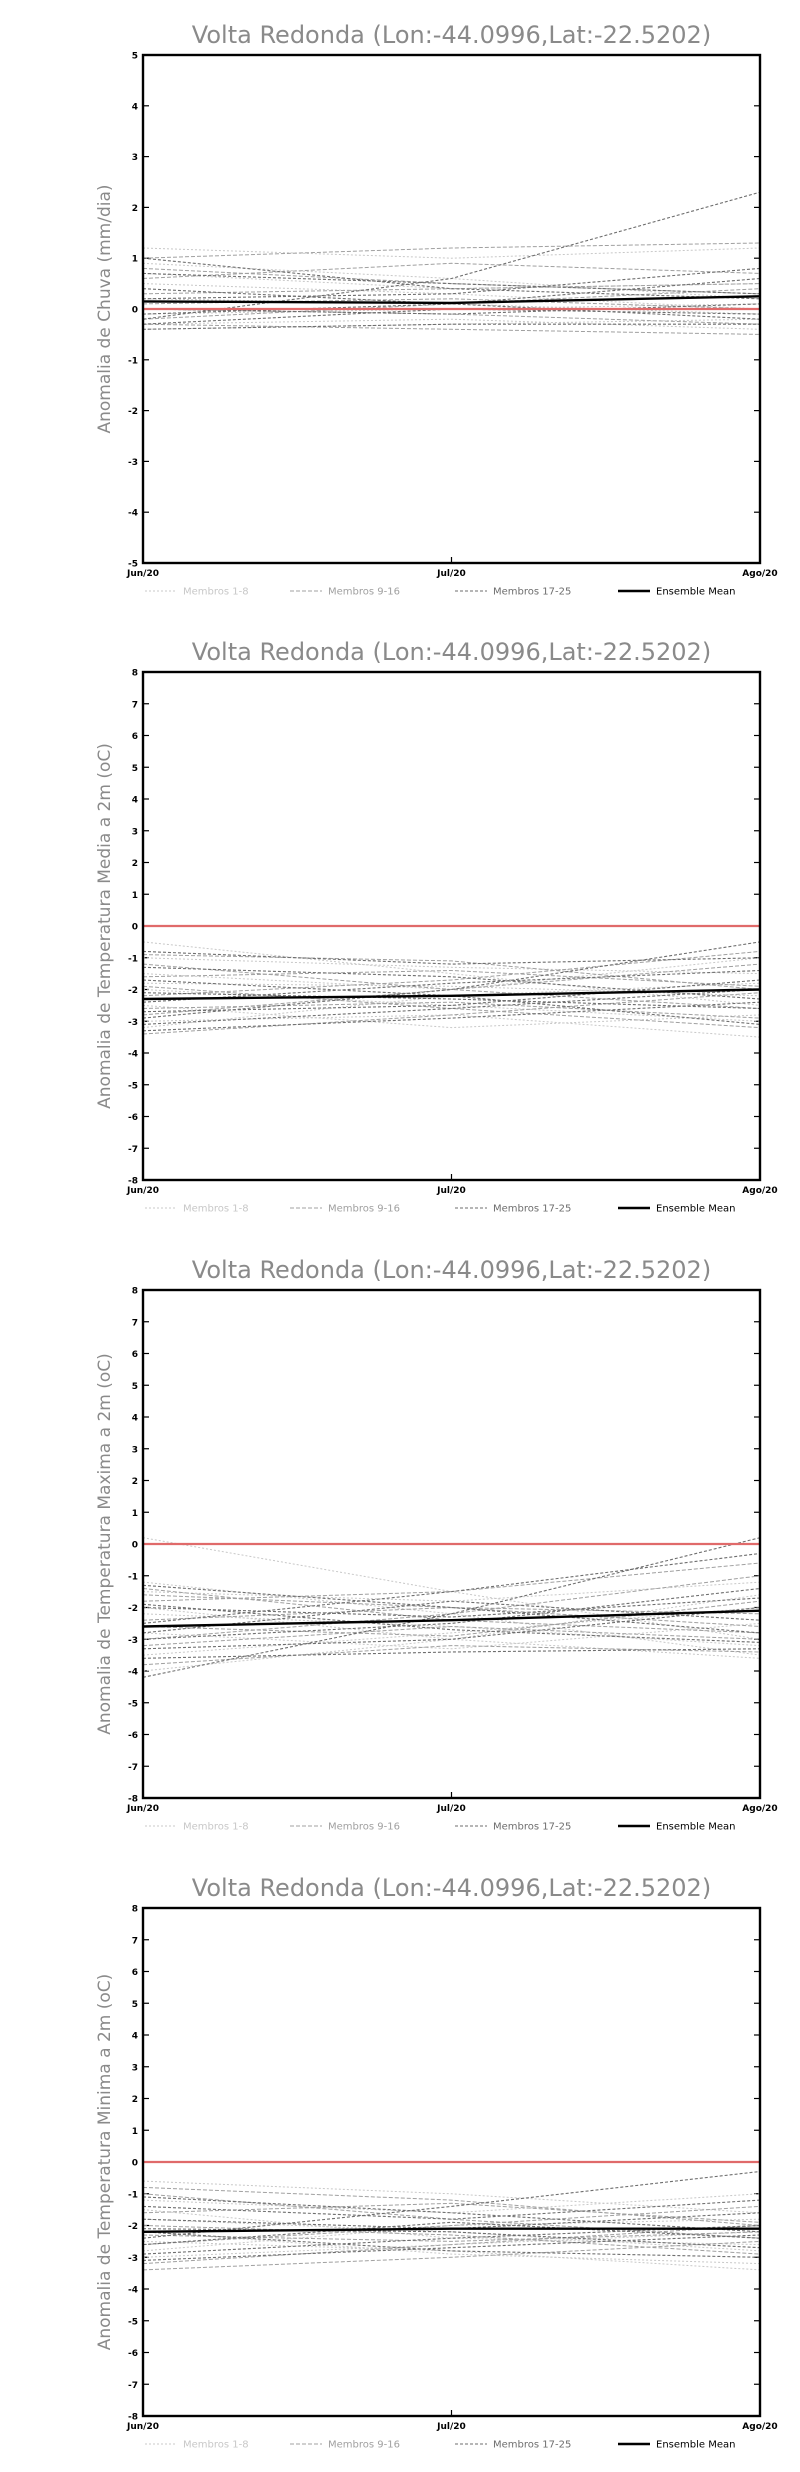  What do you see at coordinates (135, 737) in the screenshot?
I see `y-tick-label: 6` at bounding box center [135, 737].